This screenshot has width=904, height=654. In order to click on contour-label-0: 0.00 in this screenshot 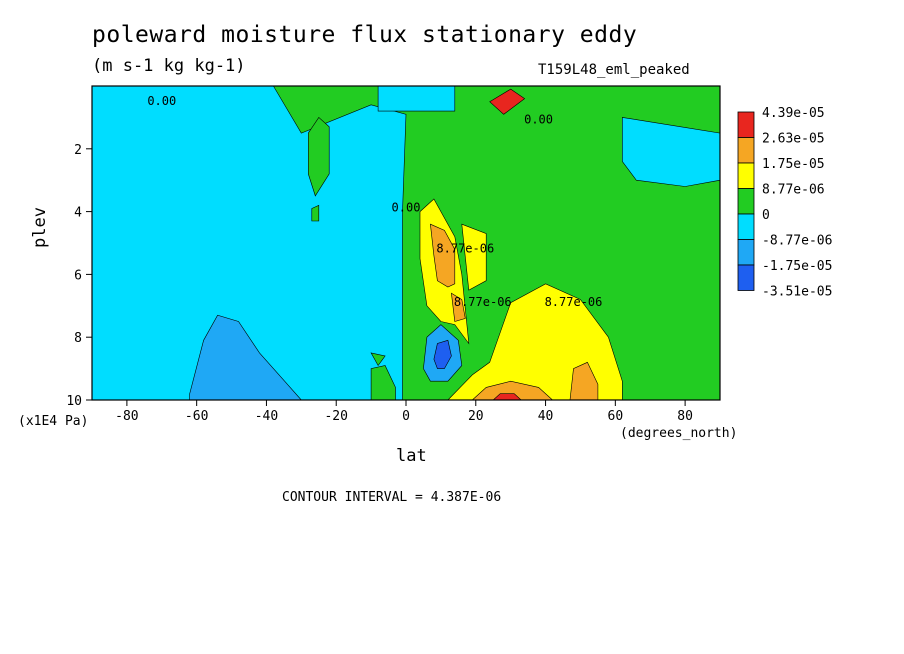, I will do `click(161, 101)`.